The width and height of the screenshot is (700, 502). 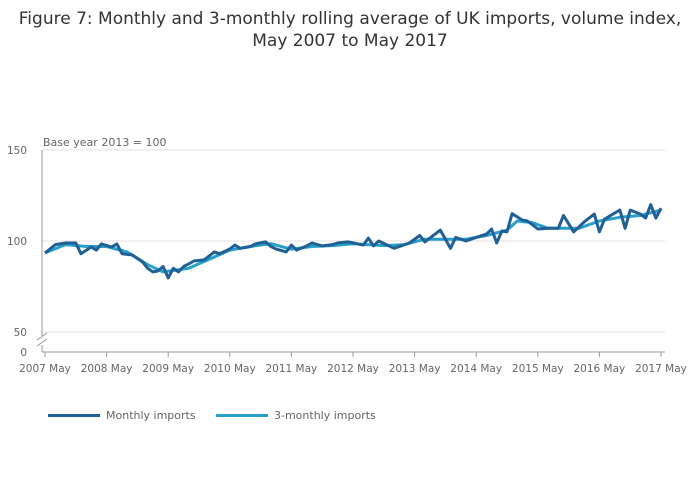 I want to click on x-tick-label: 2014 May, so click(x=476, y=369).